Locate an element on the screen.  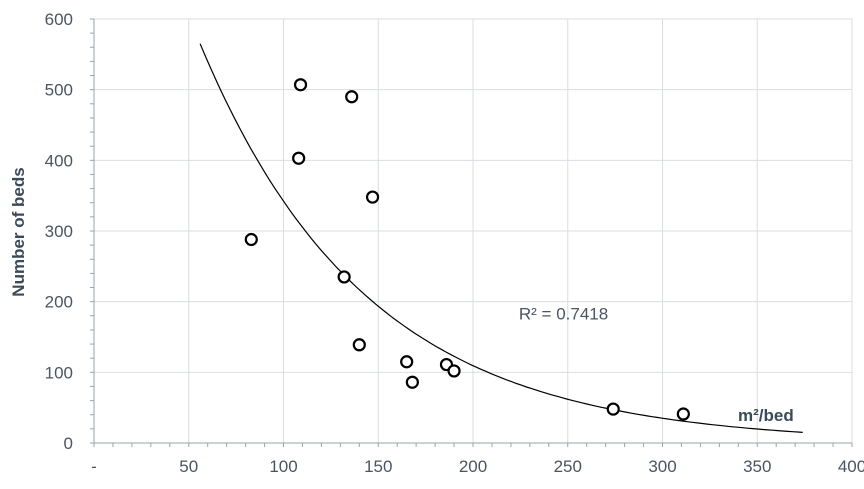
y-tick-label: 0 is located at coordinates (68, 443).